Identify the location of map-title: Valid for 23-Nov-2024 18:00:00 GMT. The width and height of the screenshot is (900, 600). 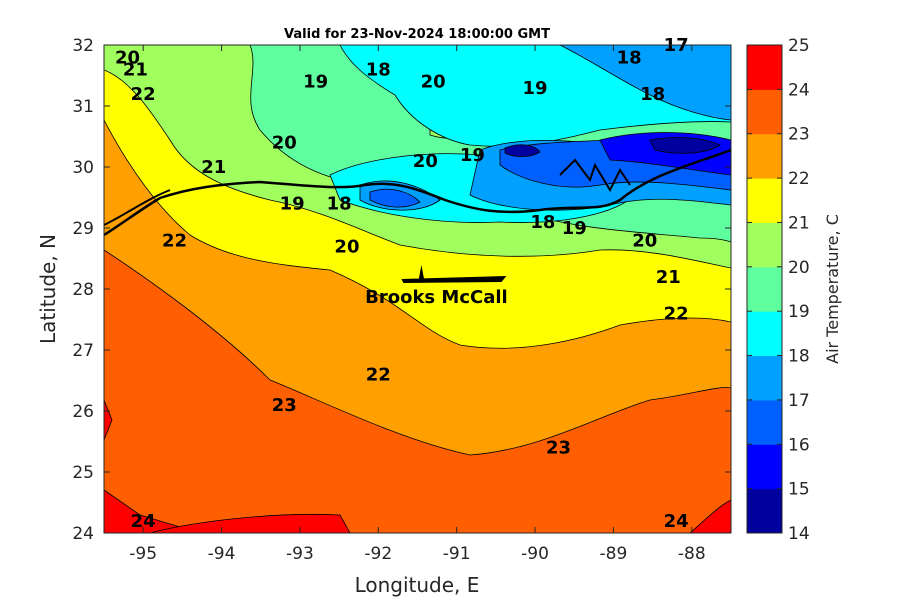
(417, 34).